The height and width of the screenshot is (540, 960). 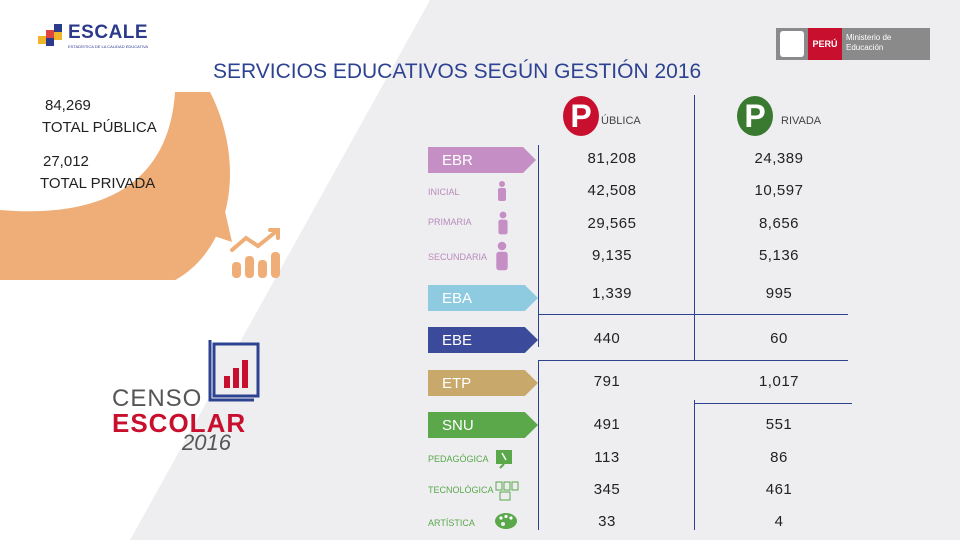 I want to click on escolar-title: ESCOLAR, so click(x=179, y=423).